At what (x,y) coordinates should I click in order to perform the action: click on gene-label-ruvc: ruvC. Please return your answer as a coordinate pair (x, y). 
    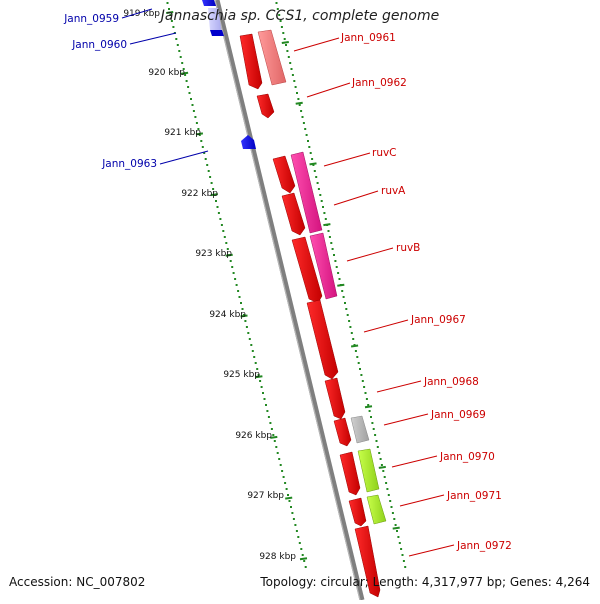
    Looking at the image, I should click on (384, 153).